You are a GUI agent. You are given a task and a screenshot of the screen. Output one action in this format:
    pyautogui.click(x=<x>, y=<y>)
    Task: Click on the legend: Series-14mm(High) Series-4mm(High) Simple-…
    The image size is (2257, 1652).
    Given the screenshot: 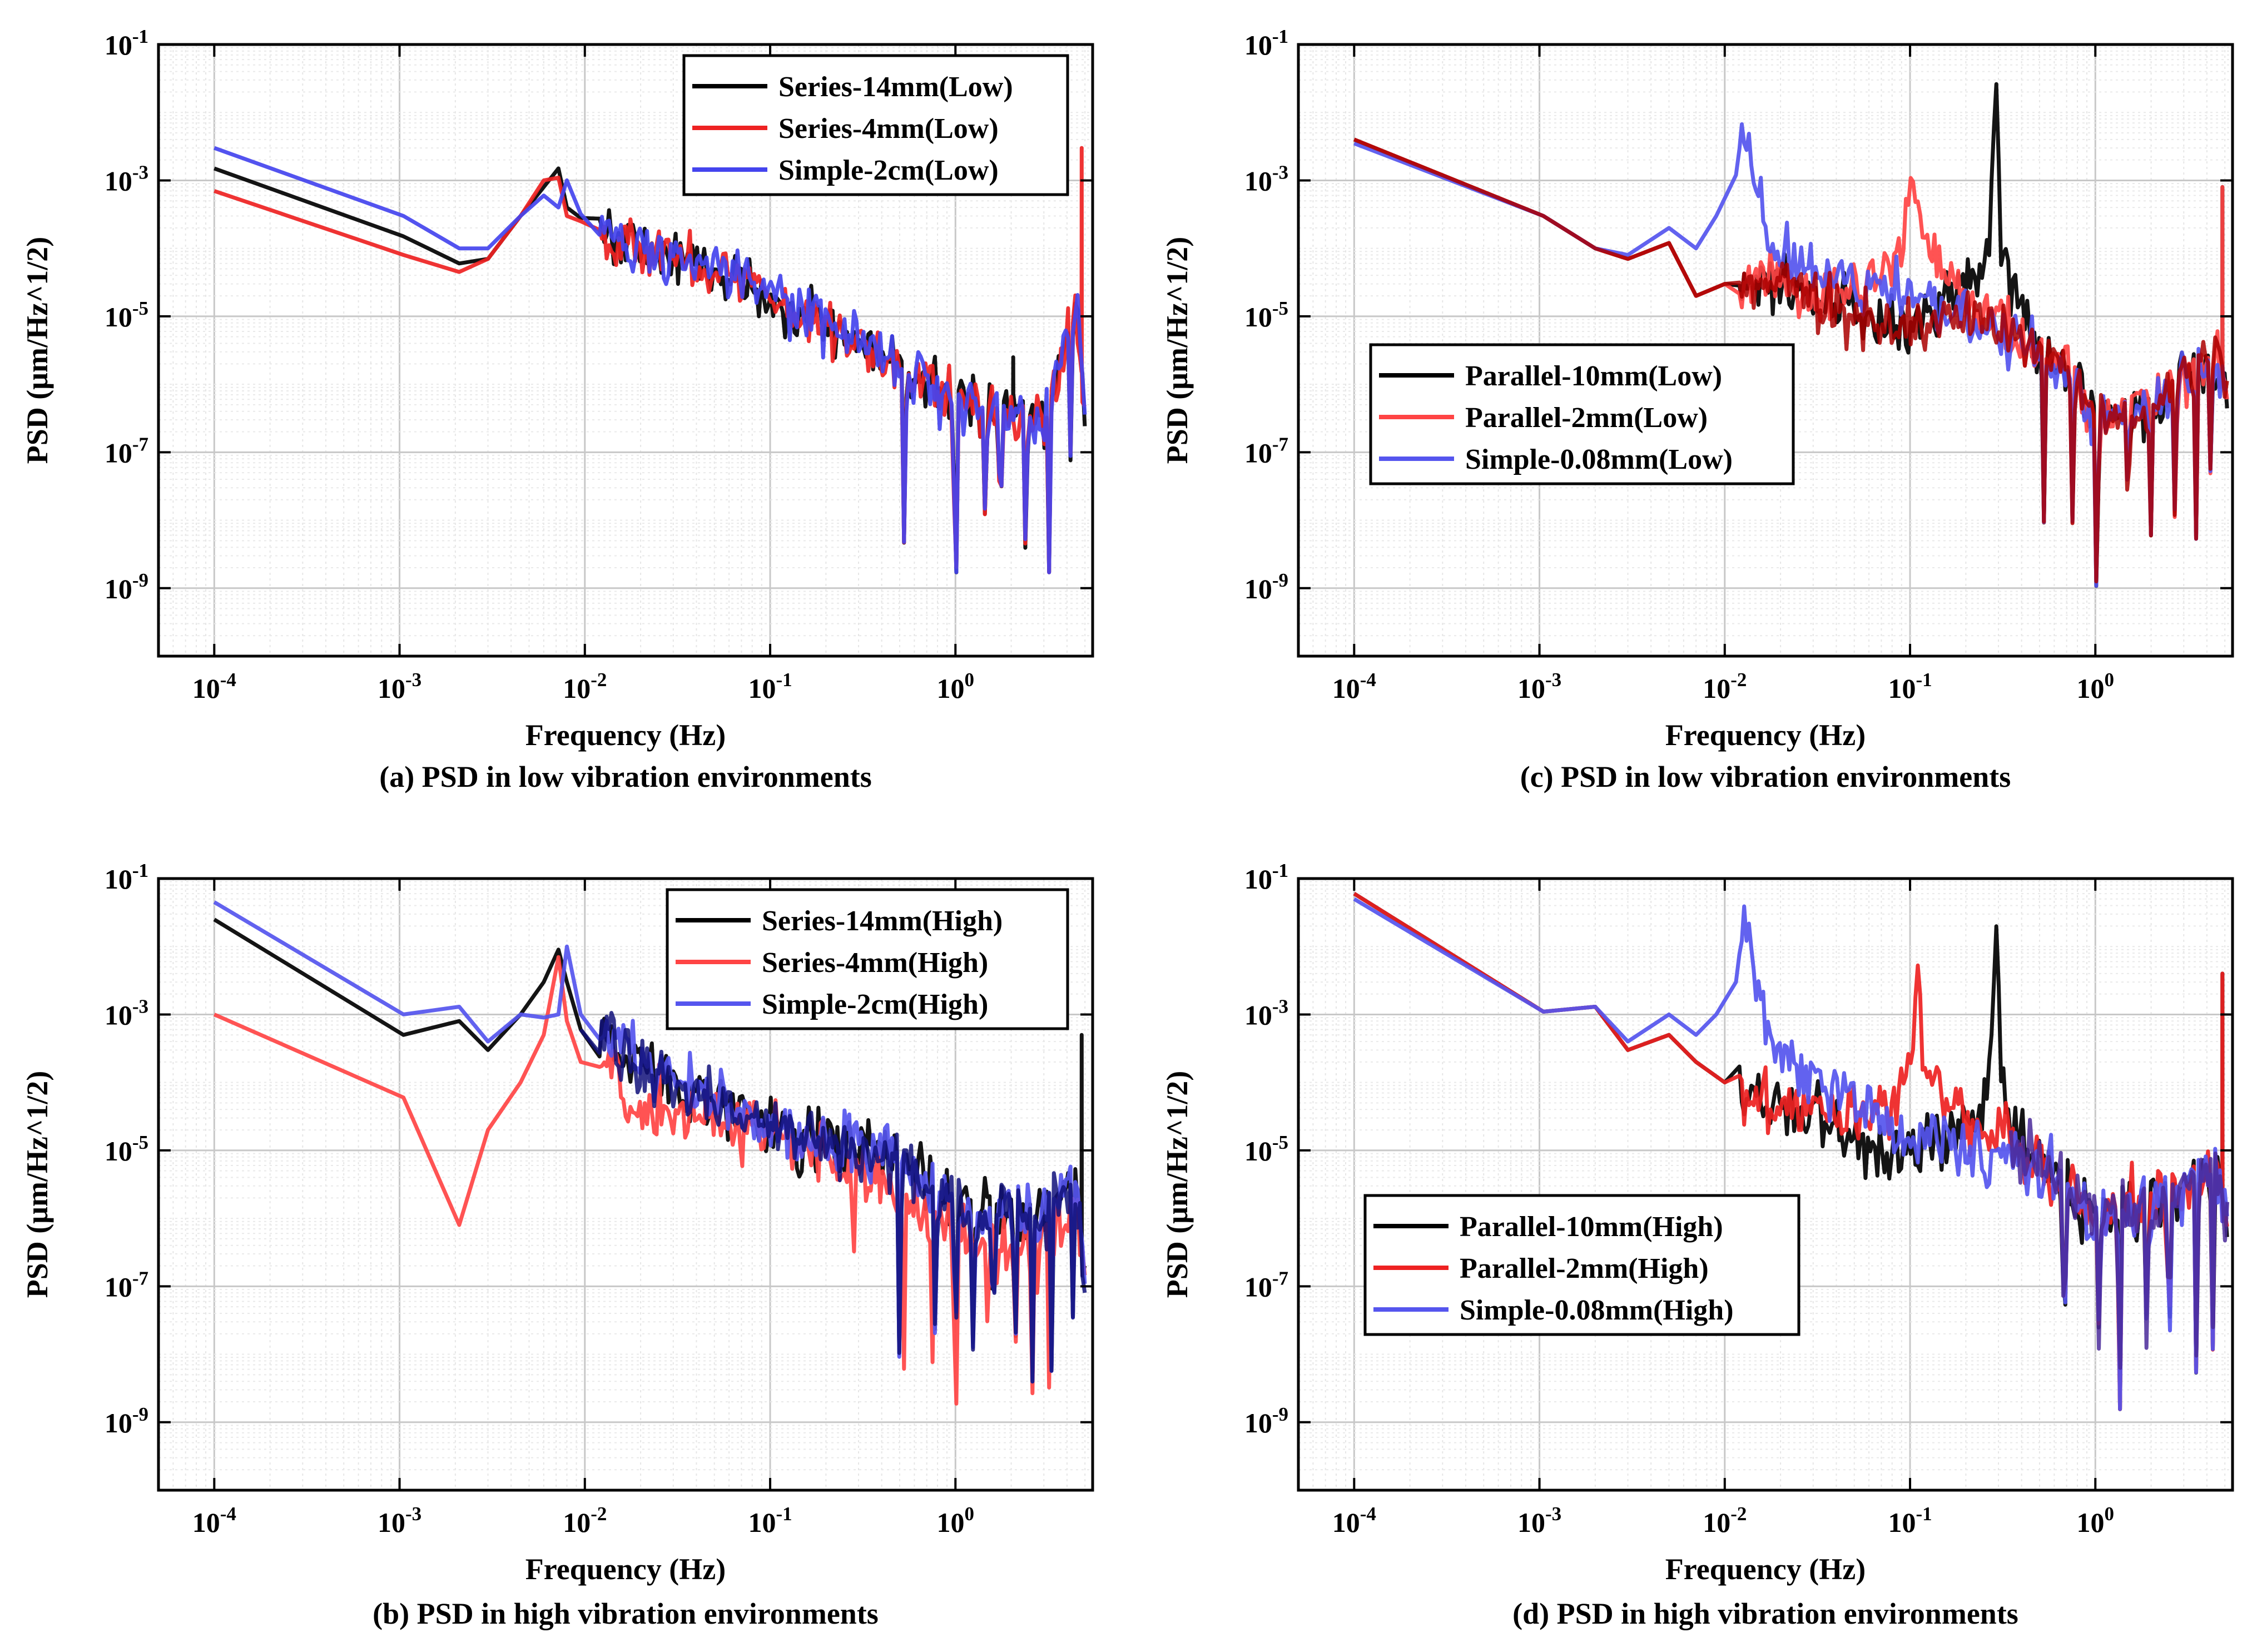 What is the action you would take?
    pyautogui.click(x=867, y=959)
    